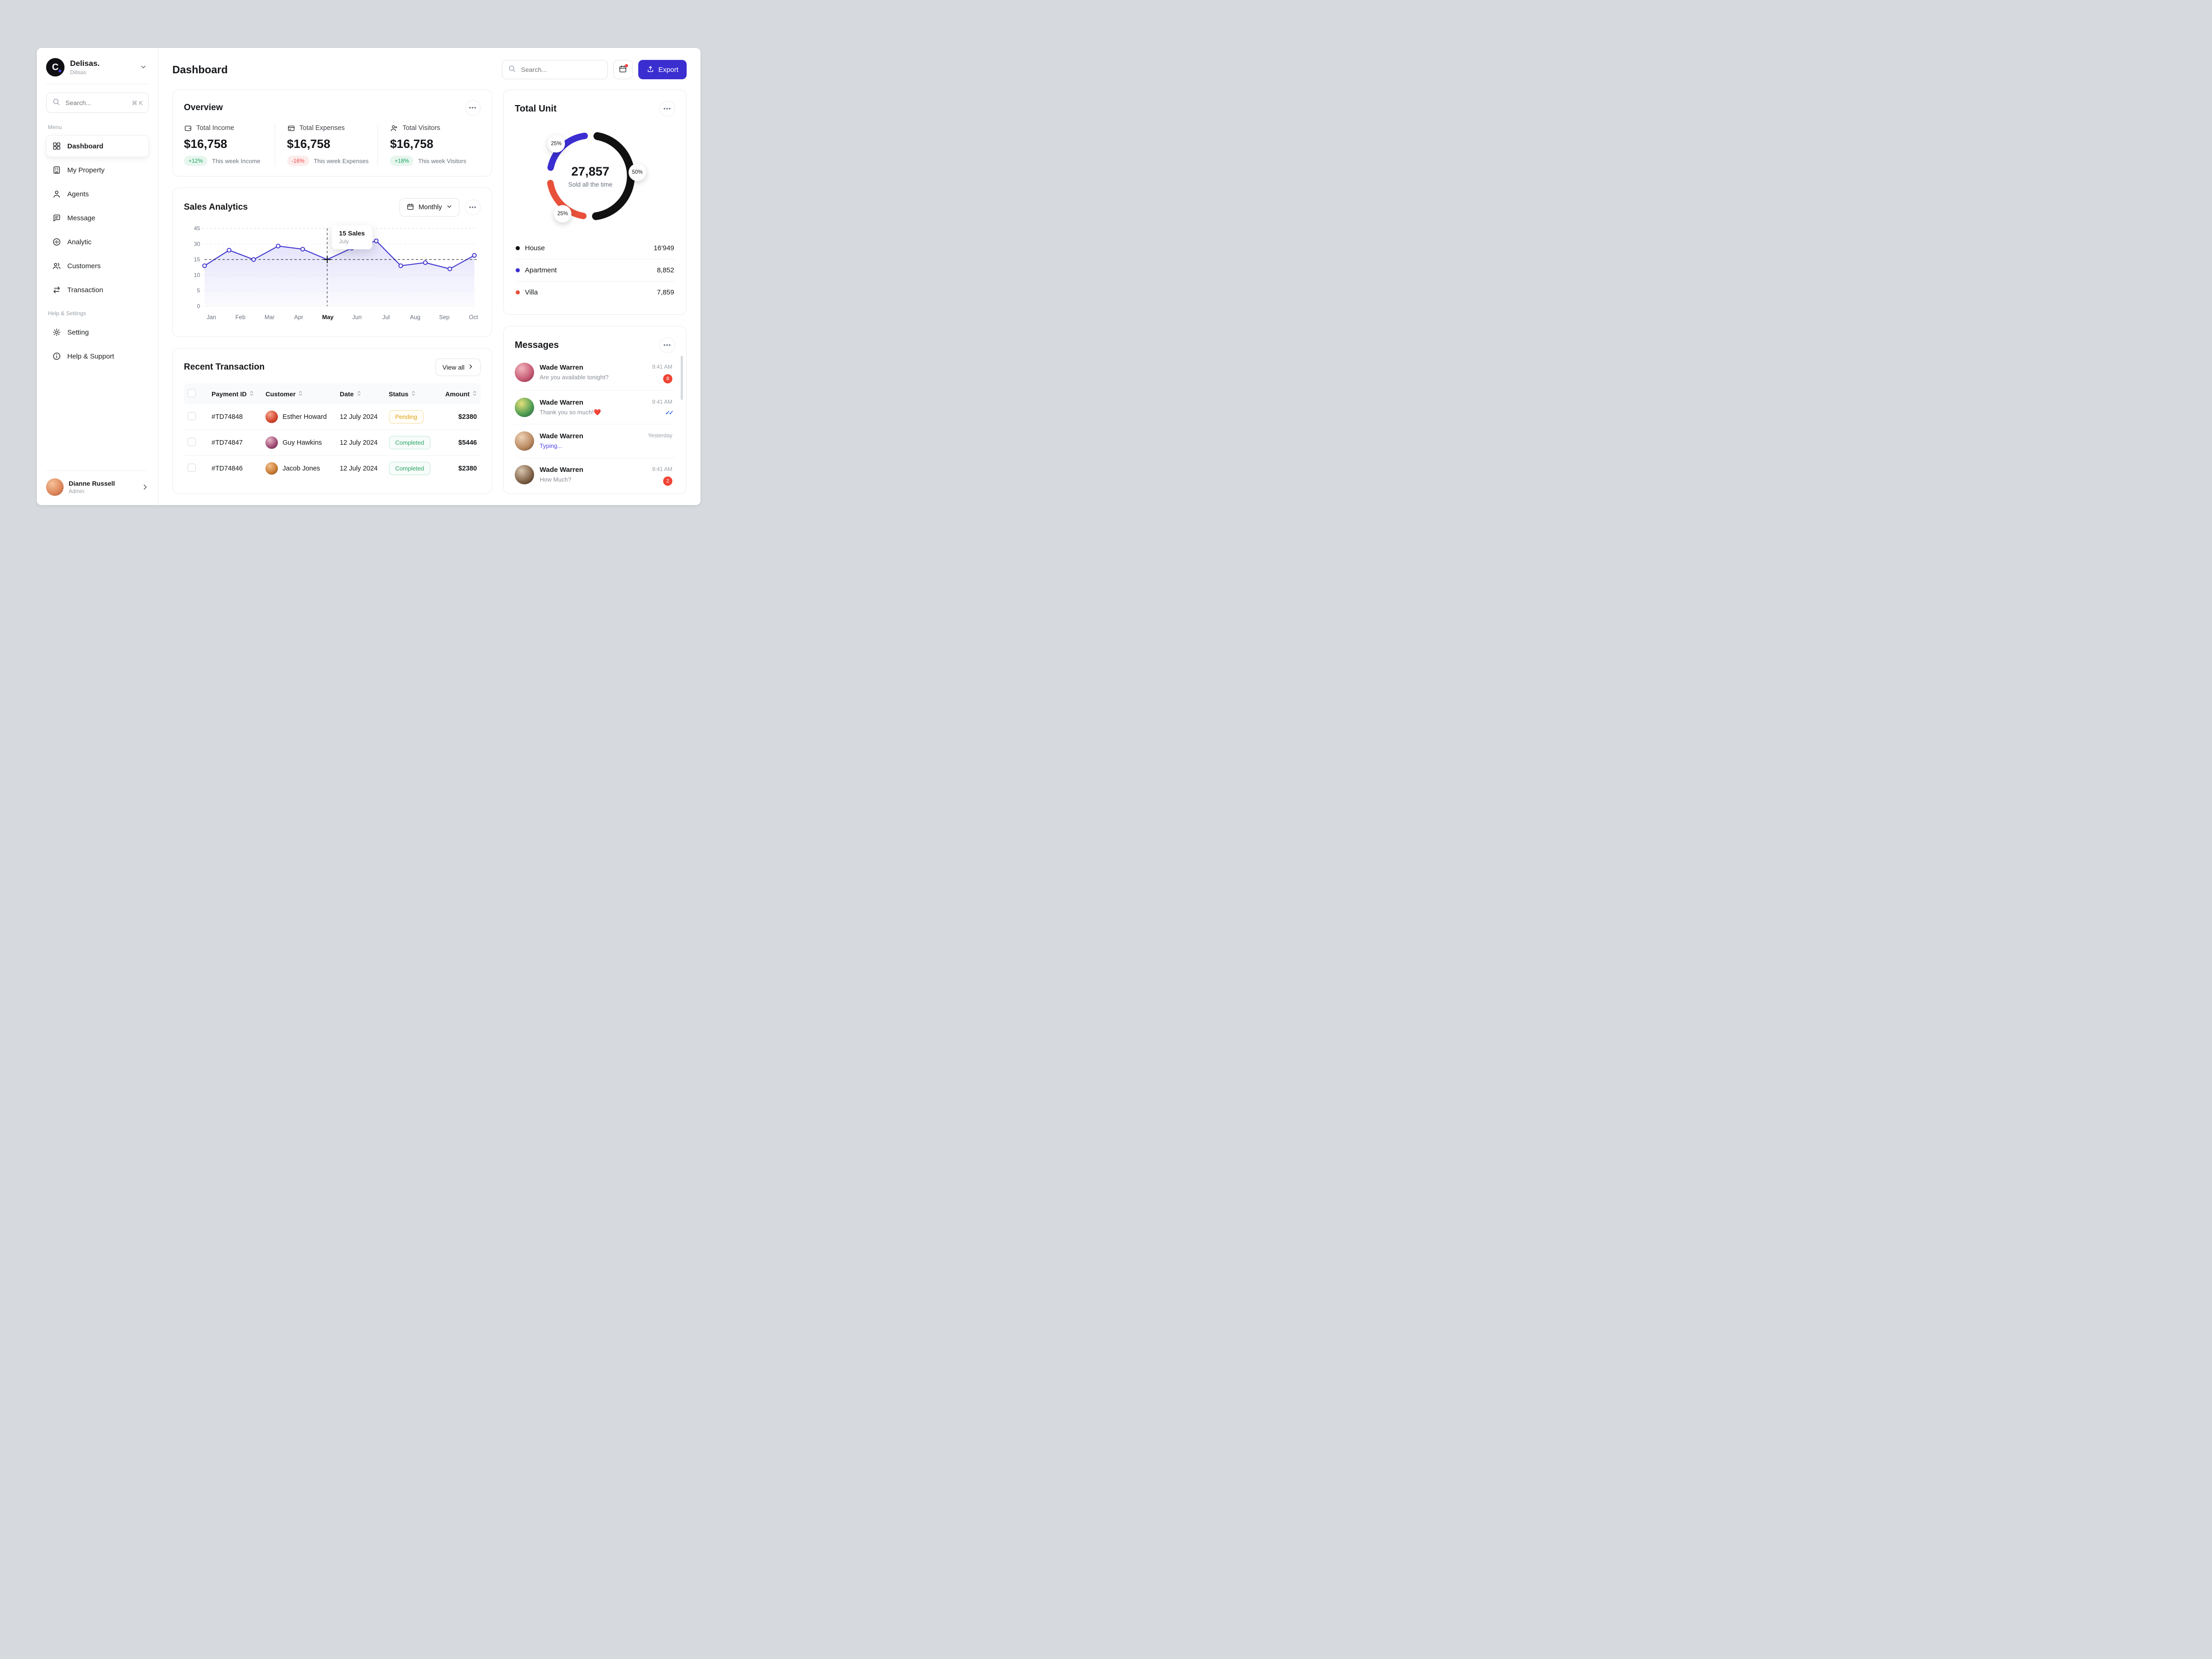  Describe the element at coordinates (410, 207) in the screenshot. I see `calendar-icon` at that location.